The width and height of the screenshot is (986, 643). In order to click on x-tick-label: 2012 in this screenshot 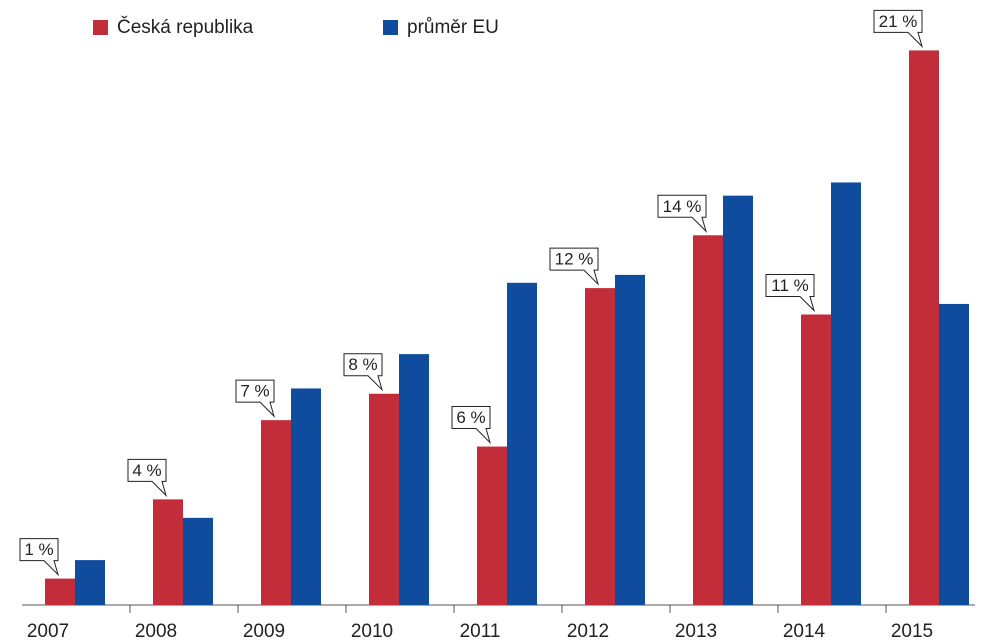, I will do `click(588, 631)`.